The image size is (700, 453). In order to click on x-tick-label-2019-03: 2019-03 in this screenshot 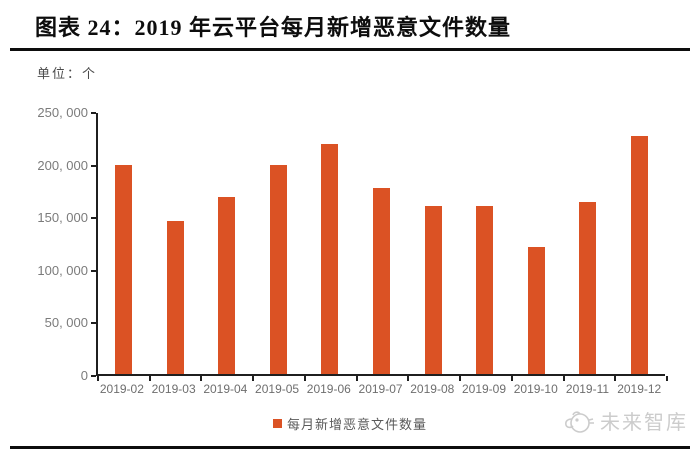, I will do `click(173, 389)`.